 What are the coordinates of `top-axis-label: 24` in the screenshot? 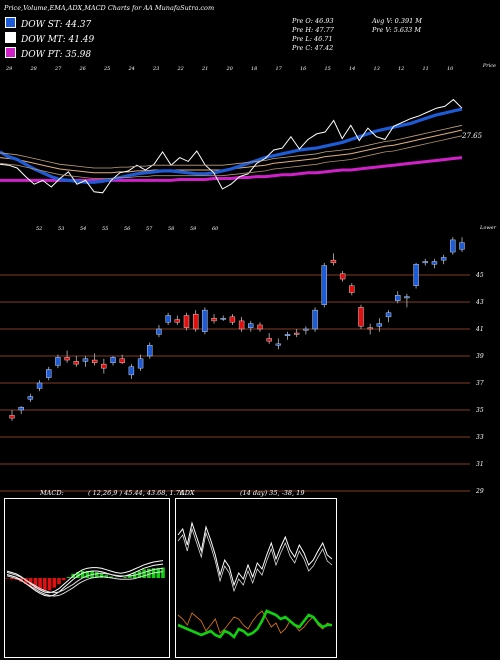 It's located at (131, 69).